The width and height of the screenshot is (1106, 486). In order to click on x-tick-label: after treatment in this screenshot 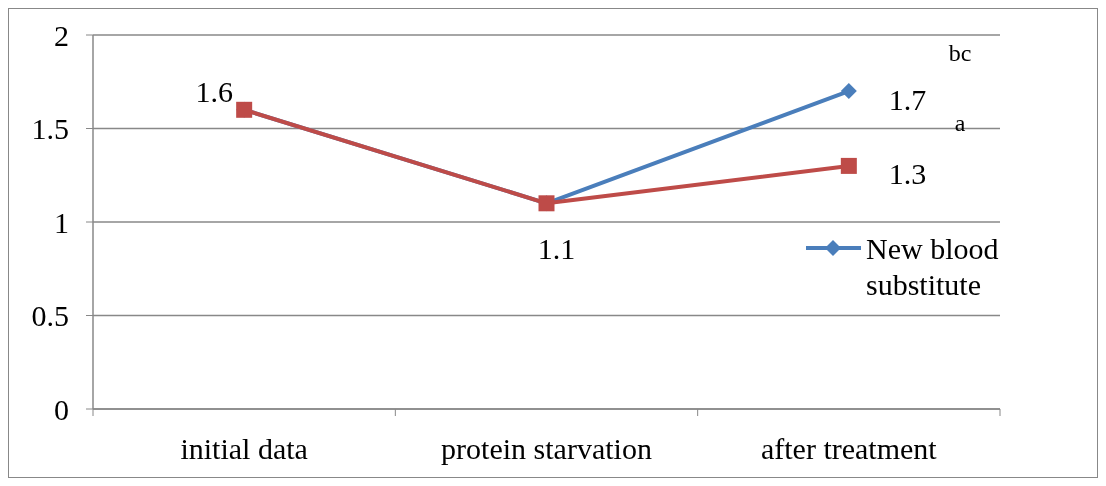, I will do `click(849, 448)`.